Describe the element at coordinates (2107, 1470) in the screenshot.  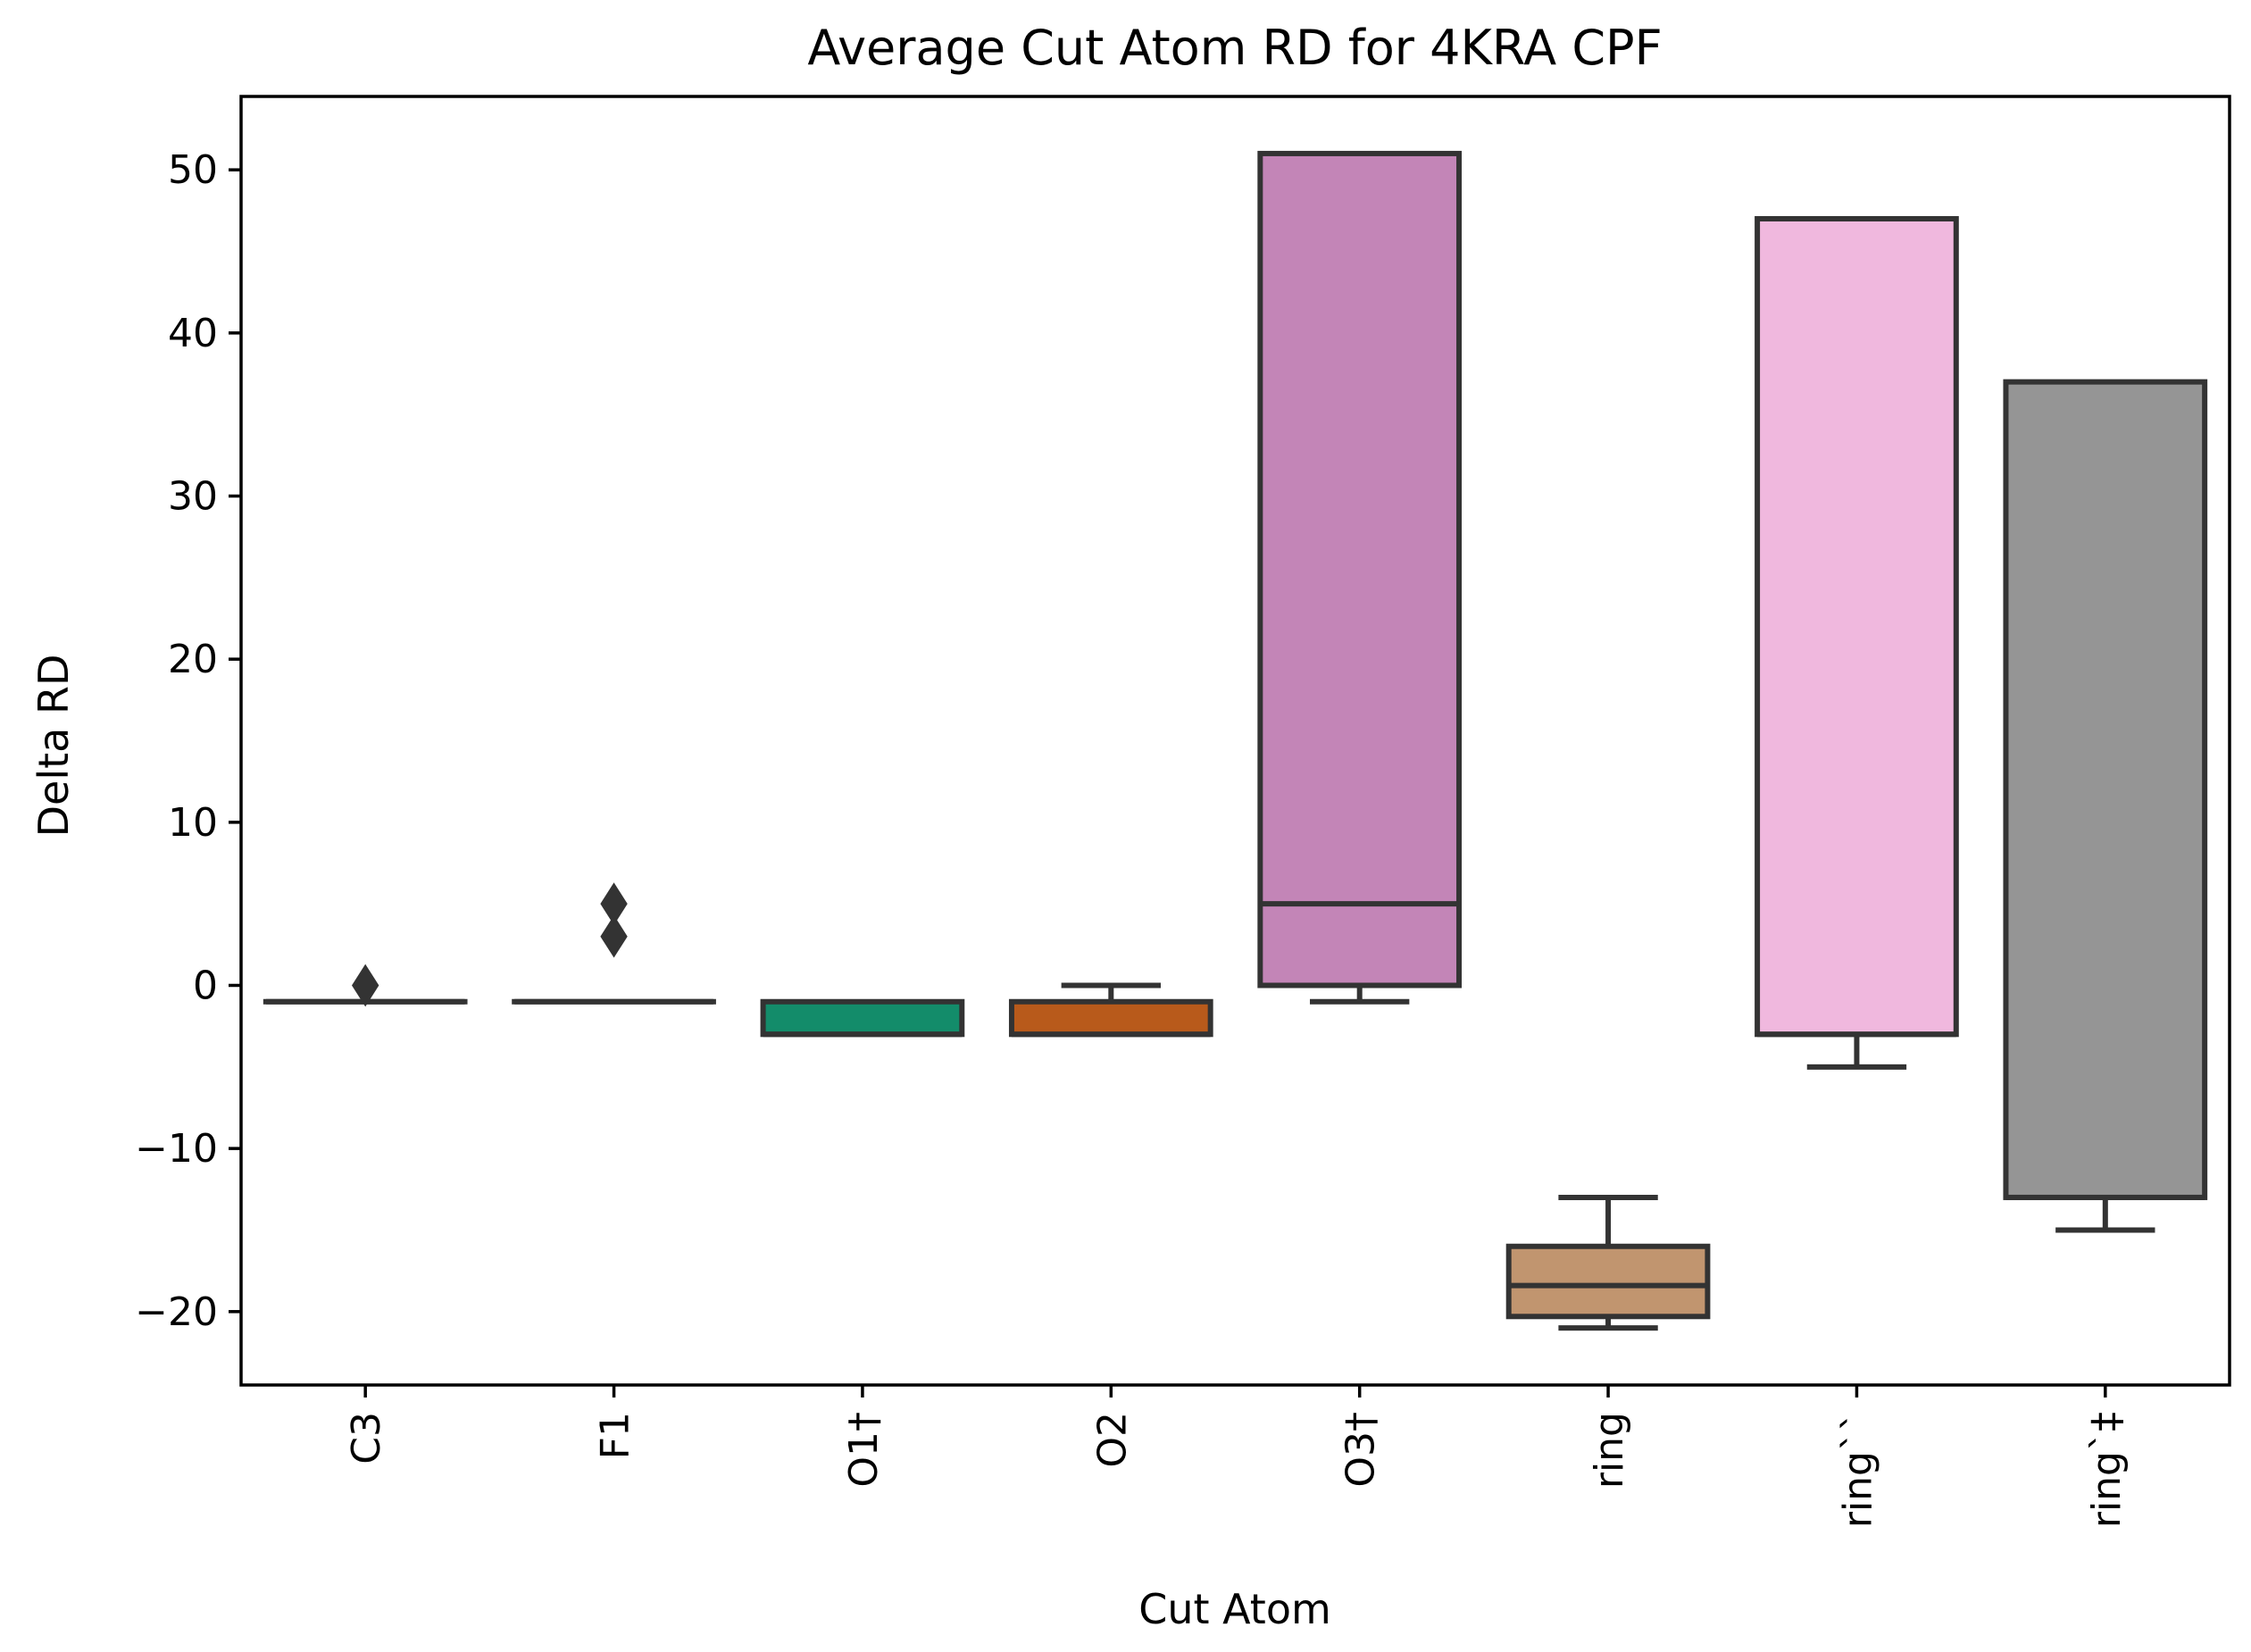
I see `x-tick-label: ring`‡` at that location.